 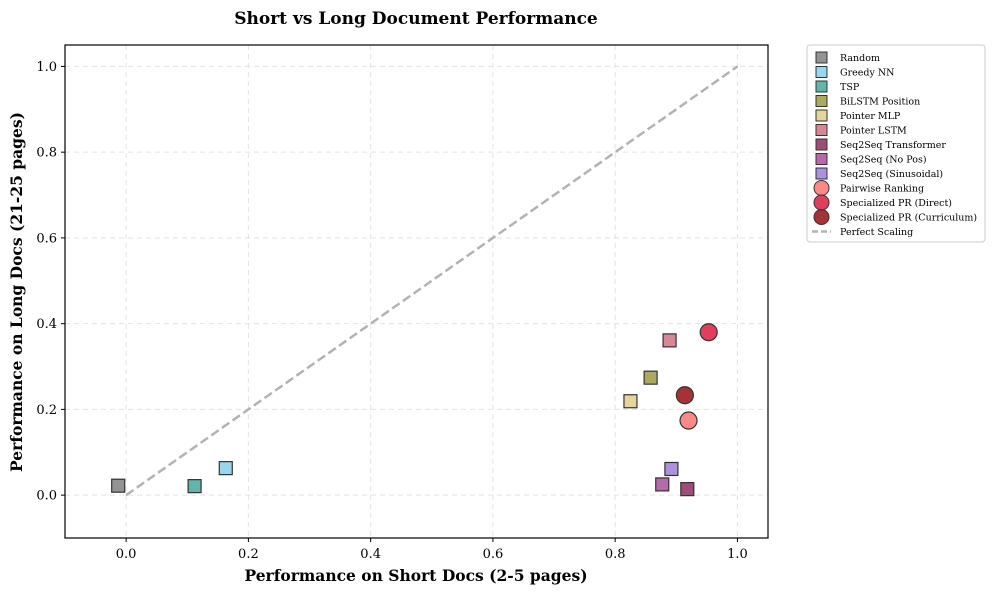 I want to click on y-tick-label: 0.0, so click(x=46, y=496).